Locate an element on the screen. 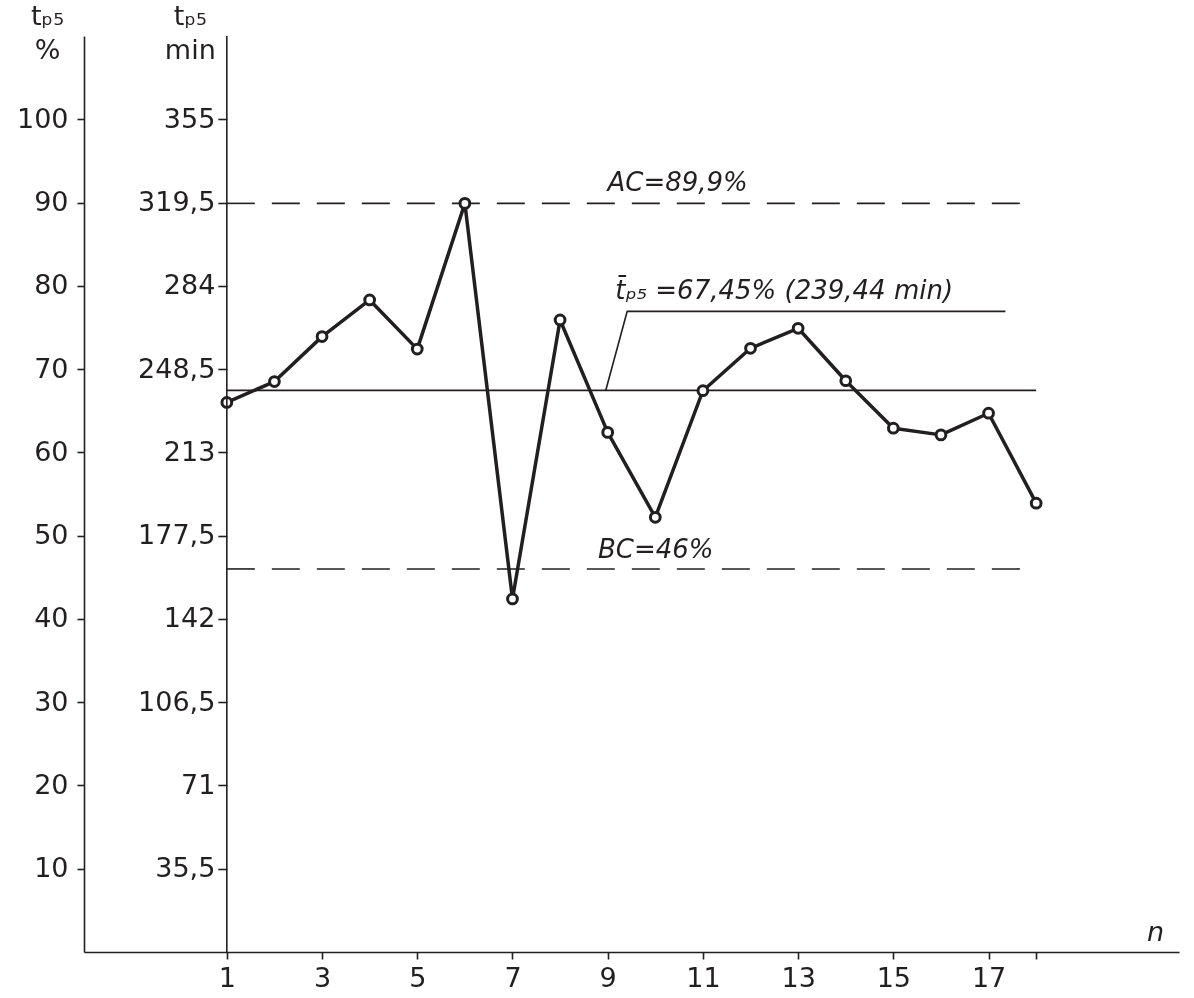  ref-line-label: AC=89,9% is located at coordinates (676, 182).